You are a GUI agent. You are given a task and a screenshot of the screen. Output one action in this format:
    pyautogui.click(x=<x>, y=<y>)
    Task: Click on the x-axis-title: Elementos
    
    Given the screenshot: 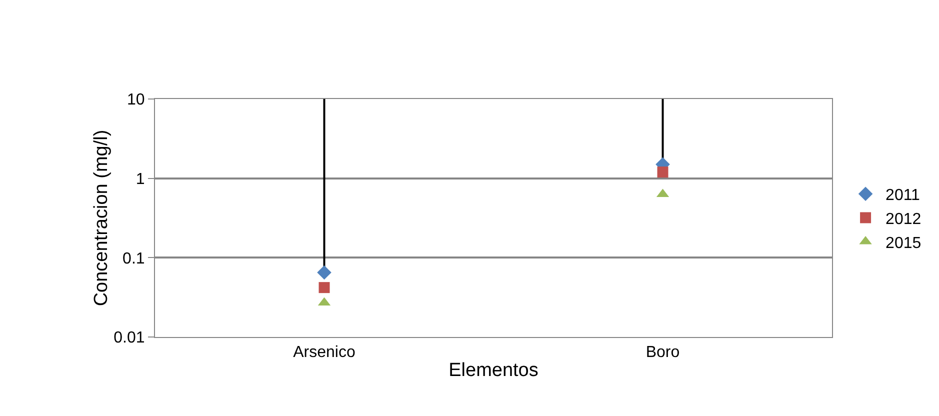 What is the action you would take?
    pyautogui.click(x=493, y=370)
    